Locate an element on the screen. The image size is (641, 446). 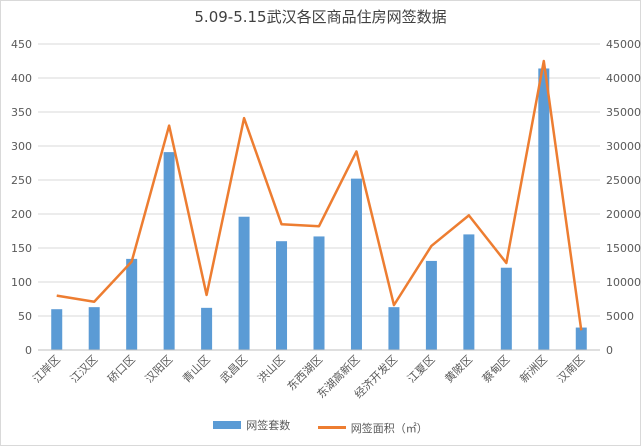
category-label: 硚口区 is located at coordinates (121, 369).